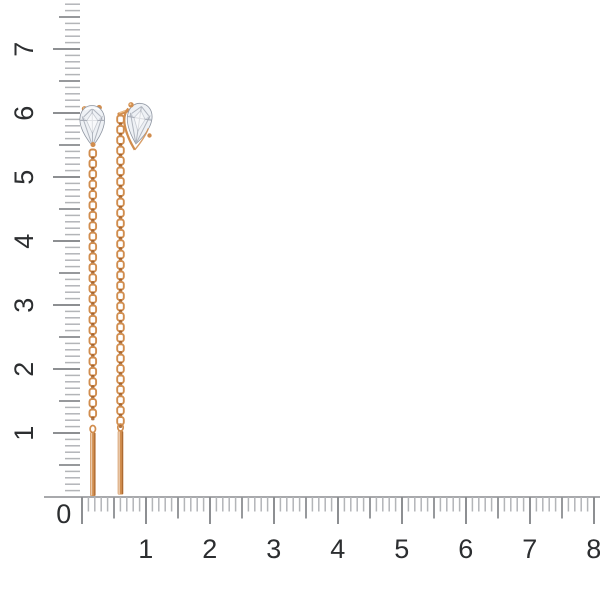 The height and width of the screenshot is (600, 600). I want to click on right-prong-side, so click(149, 135).